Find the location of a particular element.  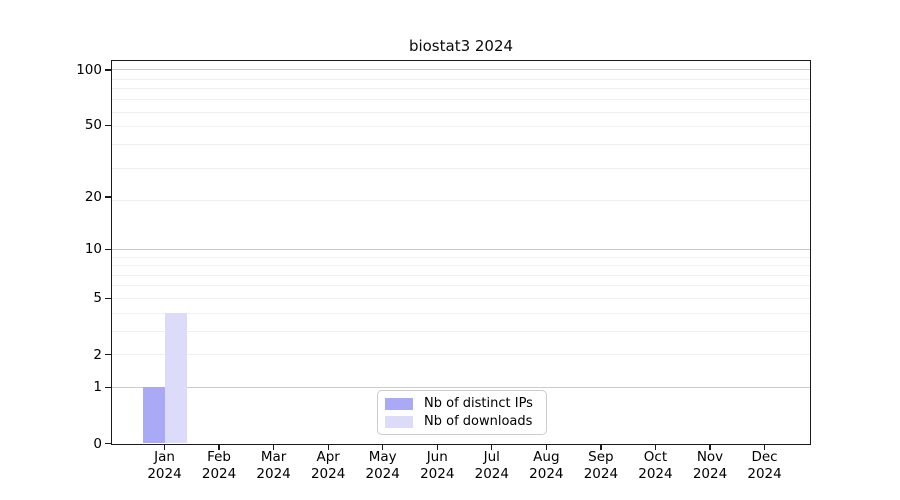

x-tick-label: May 2024 is located at coordinates (383, 466).